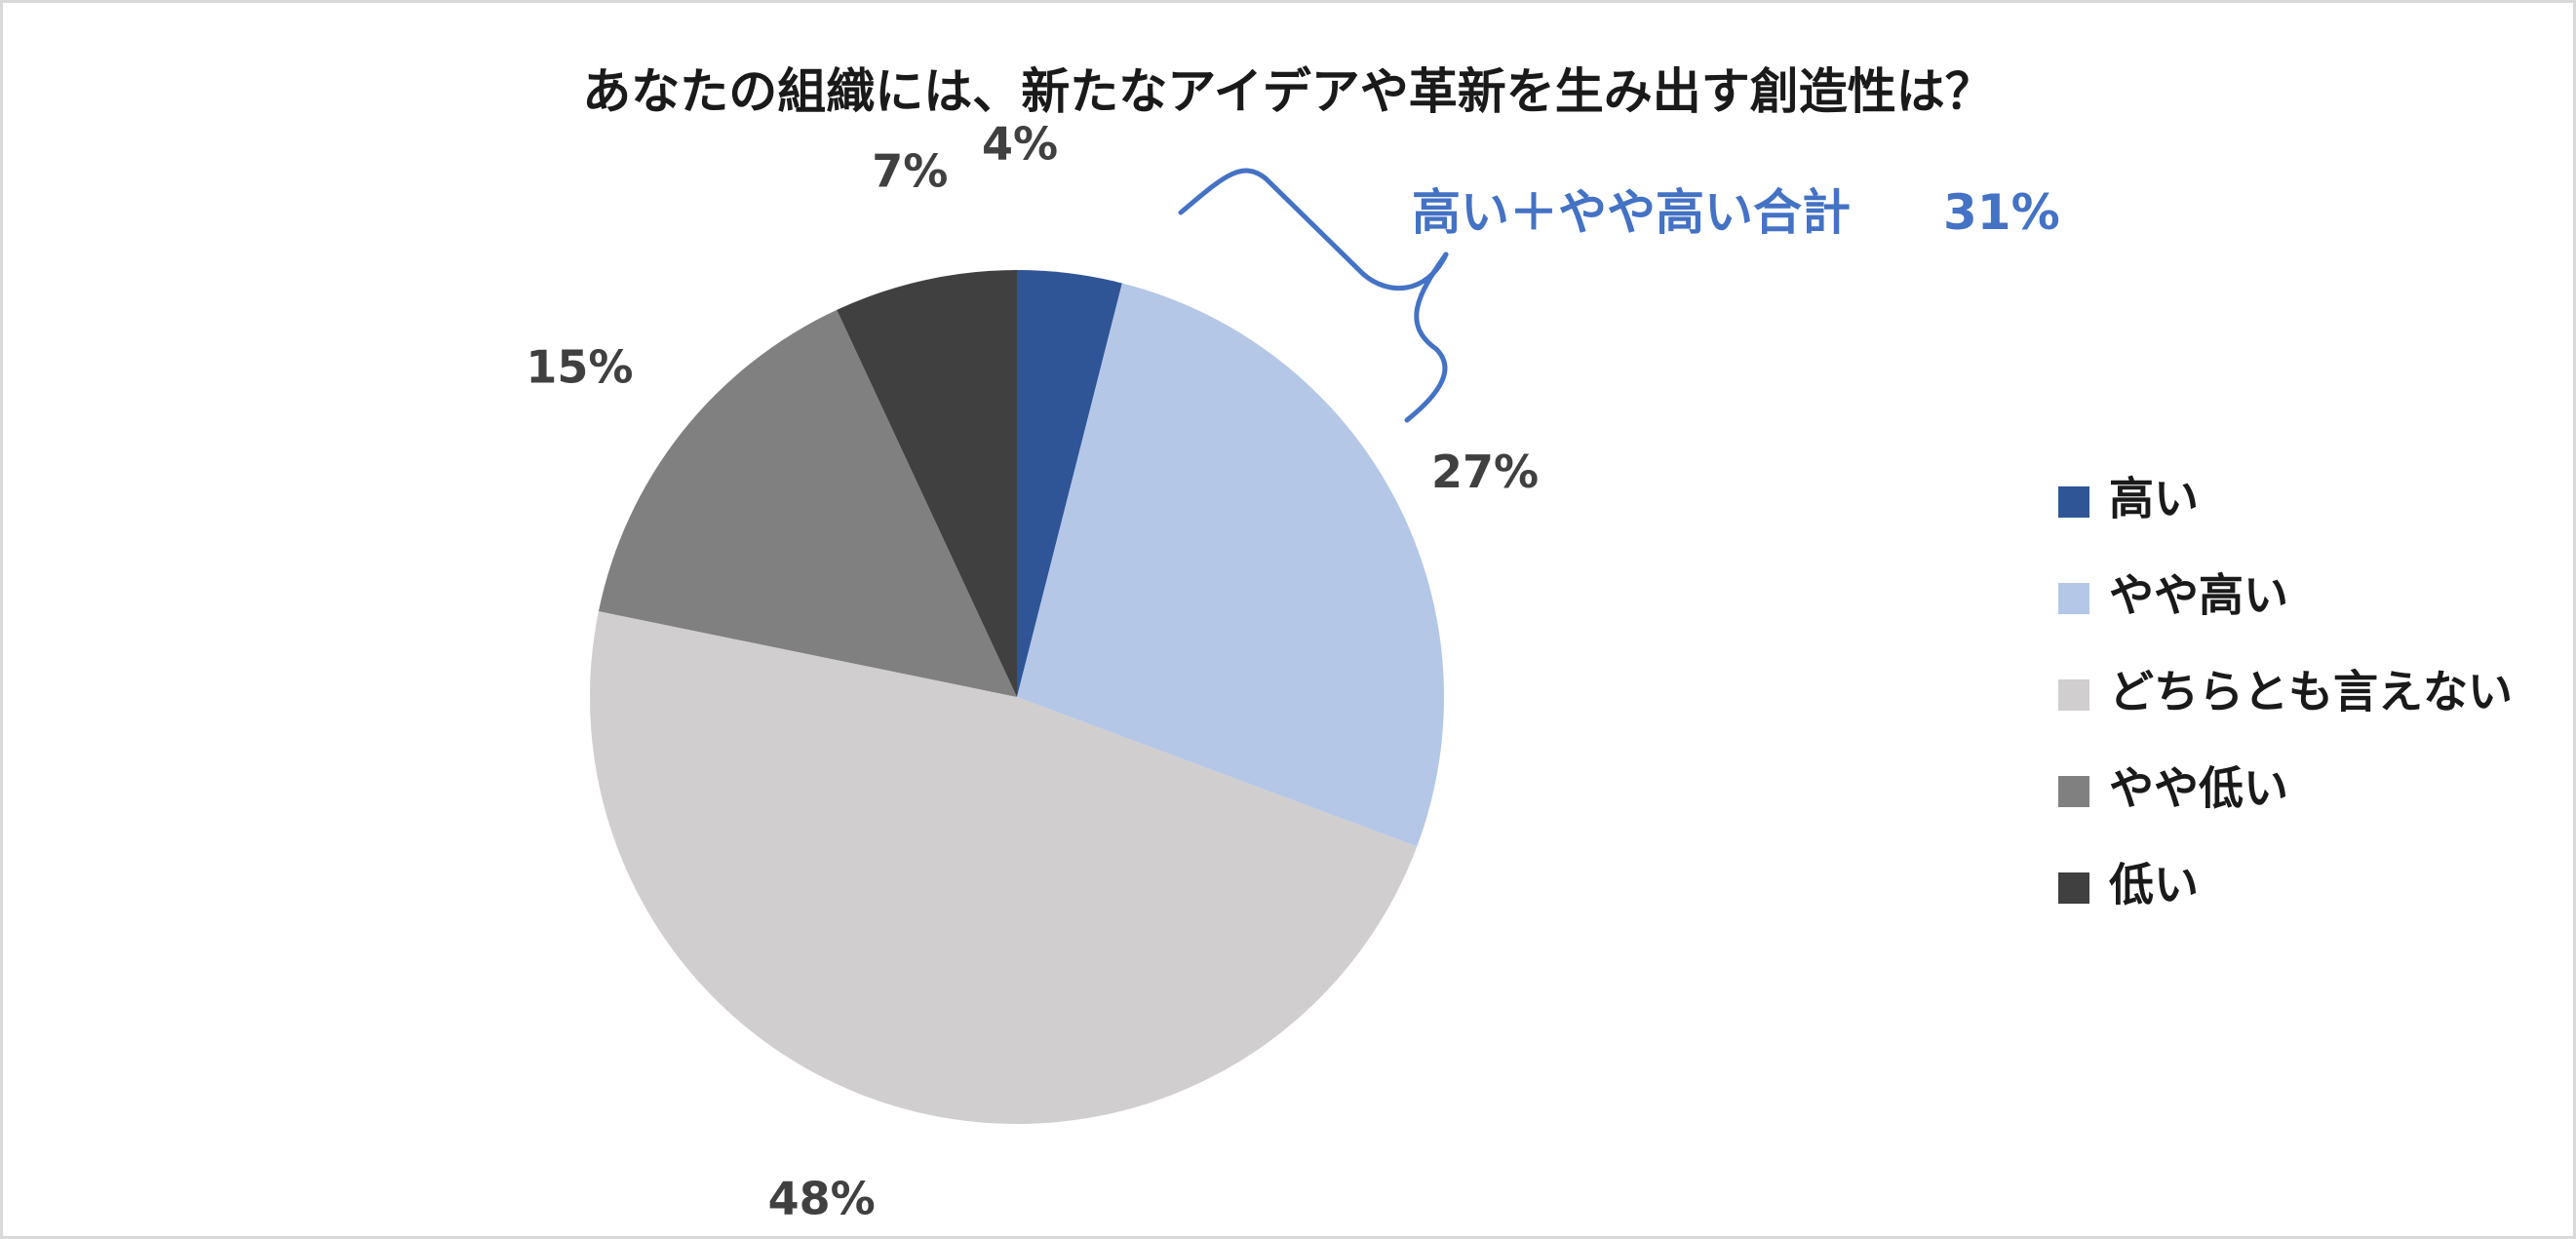 The width and height of the screenshot is (2576, 1239). I want to click on callout-brace-tail, so click(1426, 337).